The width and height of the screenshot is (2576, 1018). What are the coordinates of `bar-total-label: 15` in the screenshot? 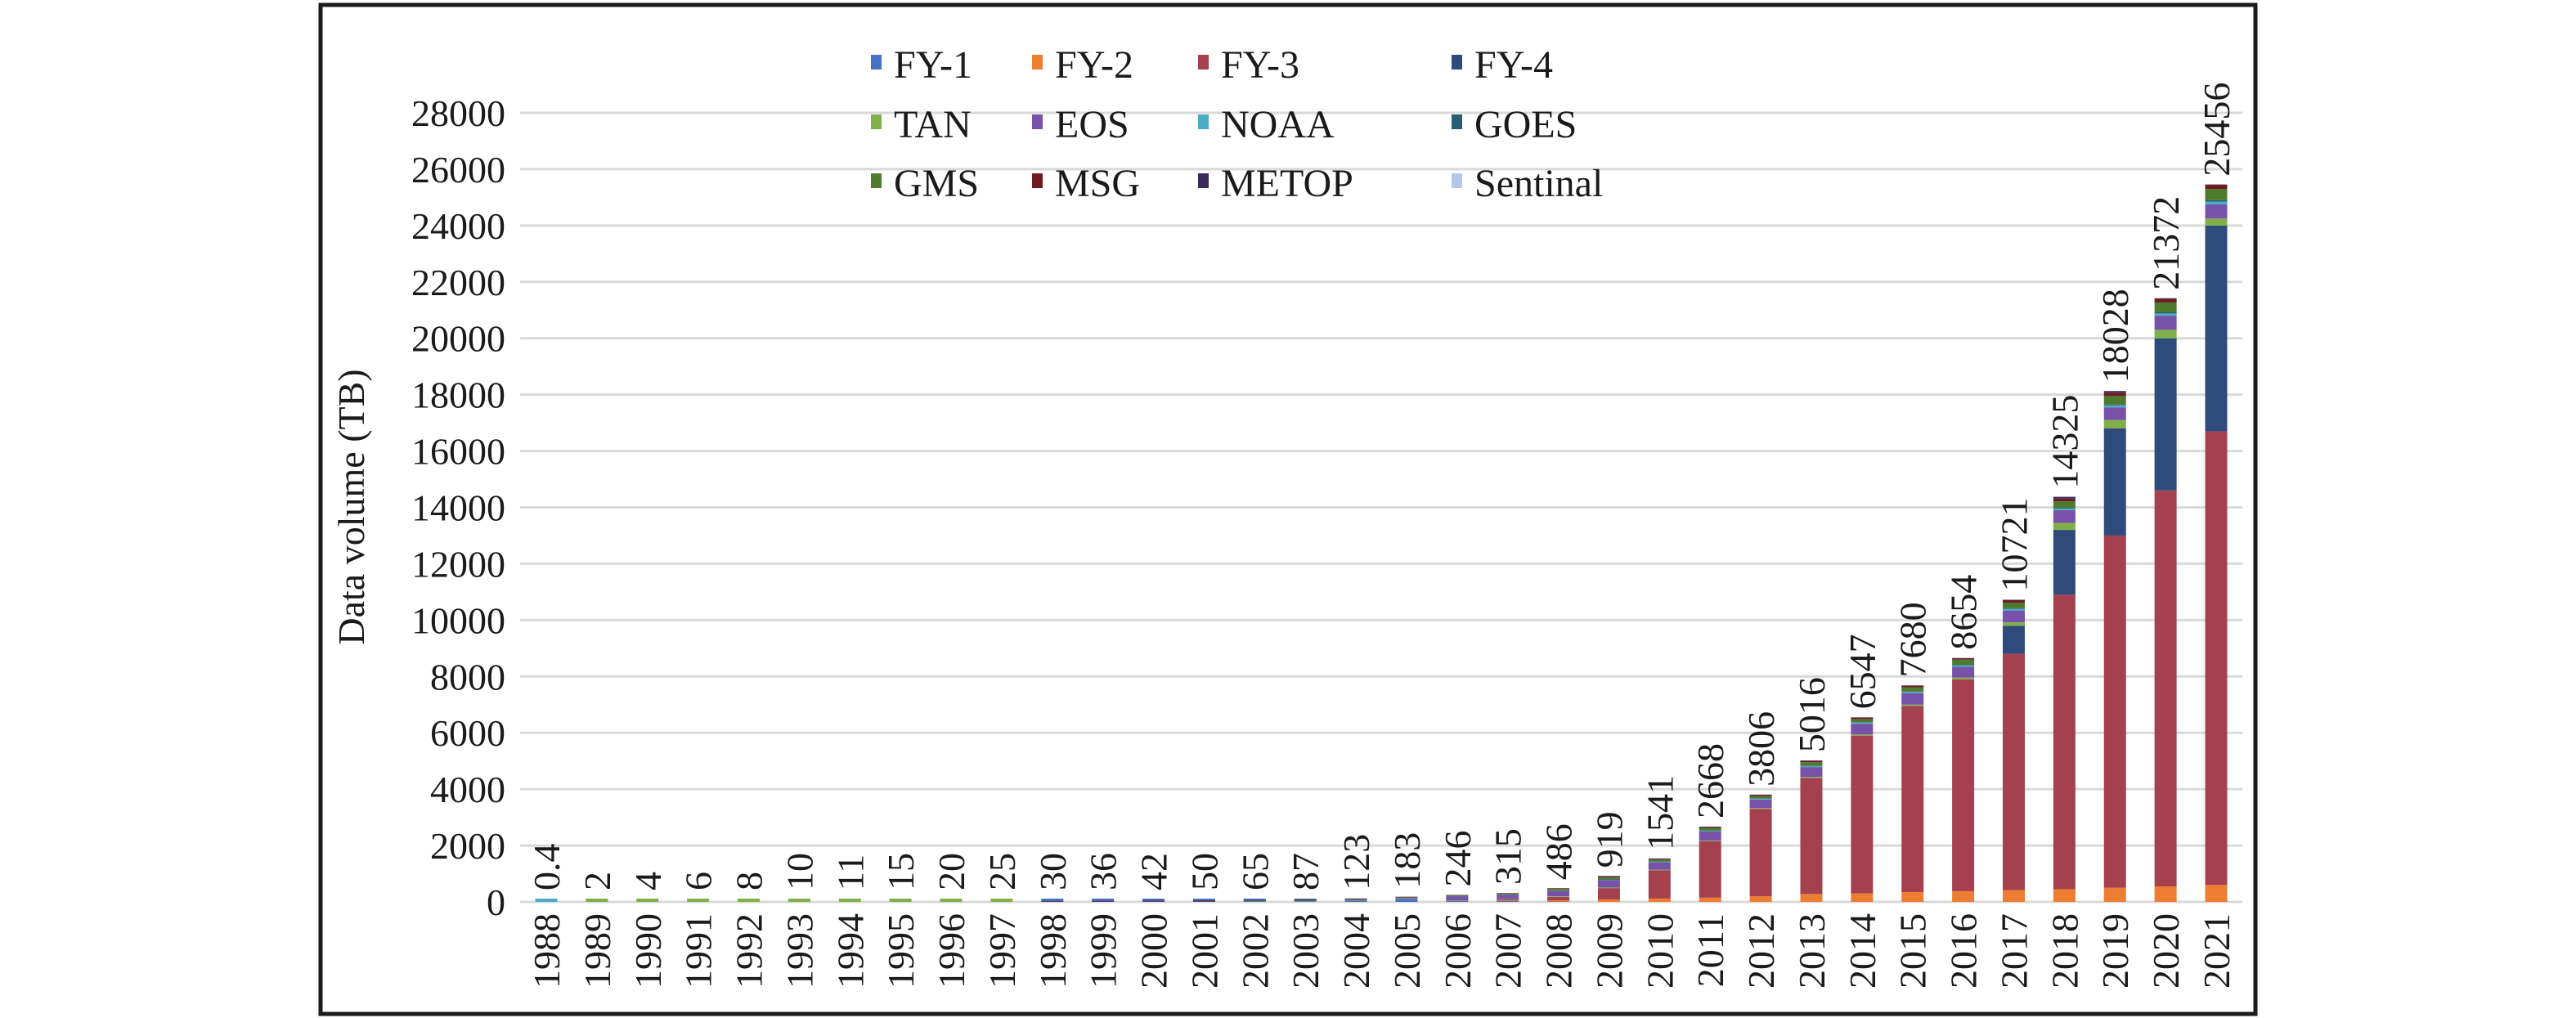 It's located at (901, 871).